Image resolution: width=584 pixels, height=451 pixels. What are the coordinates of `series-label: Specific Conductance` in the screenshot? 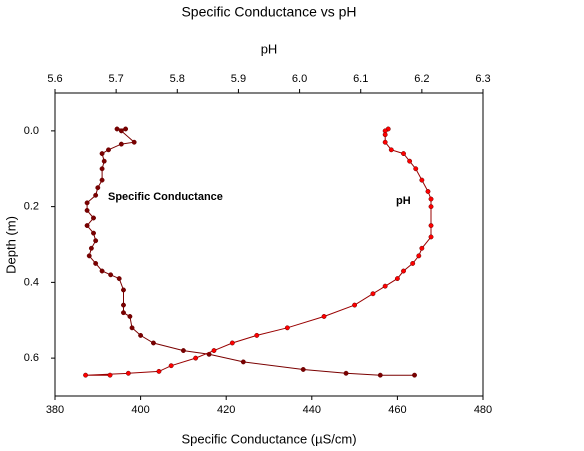 It's located at (165, 197).